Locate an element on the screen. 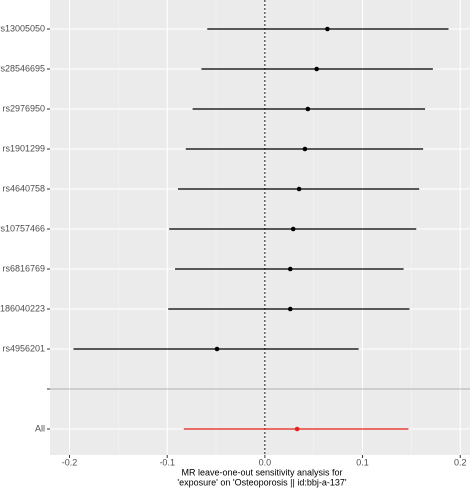  y-tick-label: rs28546695 is located at coordinates (22, 68).